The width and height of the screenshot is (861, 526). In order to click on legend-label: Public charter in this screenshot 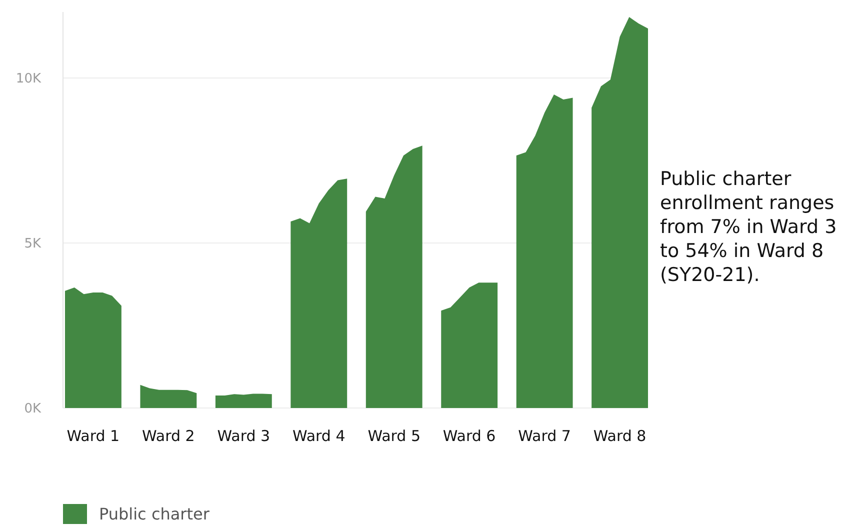, I will do `click(154, 514)`.